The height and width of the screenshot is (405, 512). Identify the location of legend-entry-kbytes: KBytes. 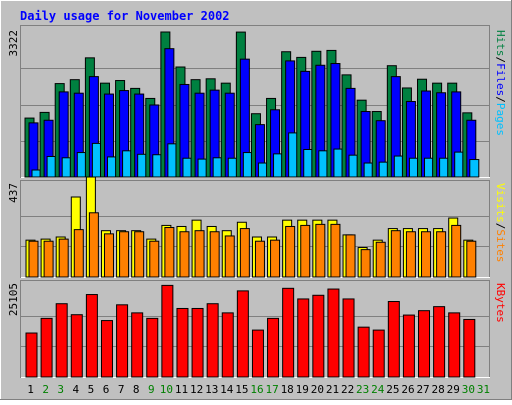
(500, 303).